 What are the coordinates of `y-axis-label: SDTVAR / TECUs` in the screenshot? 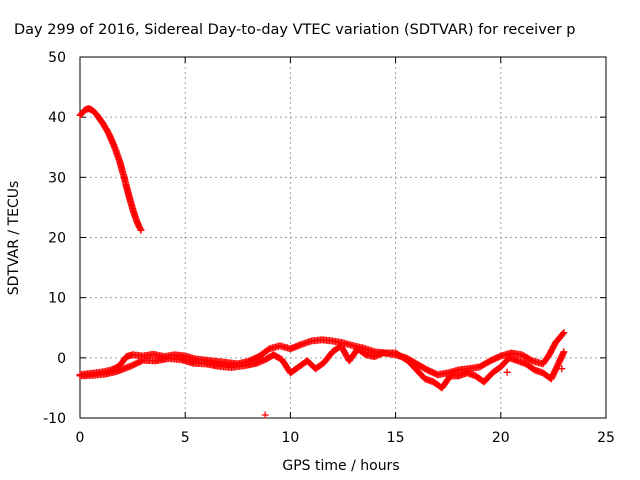 It's located at (14, 238).